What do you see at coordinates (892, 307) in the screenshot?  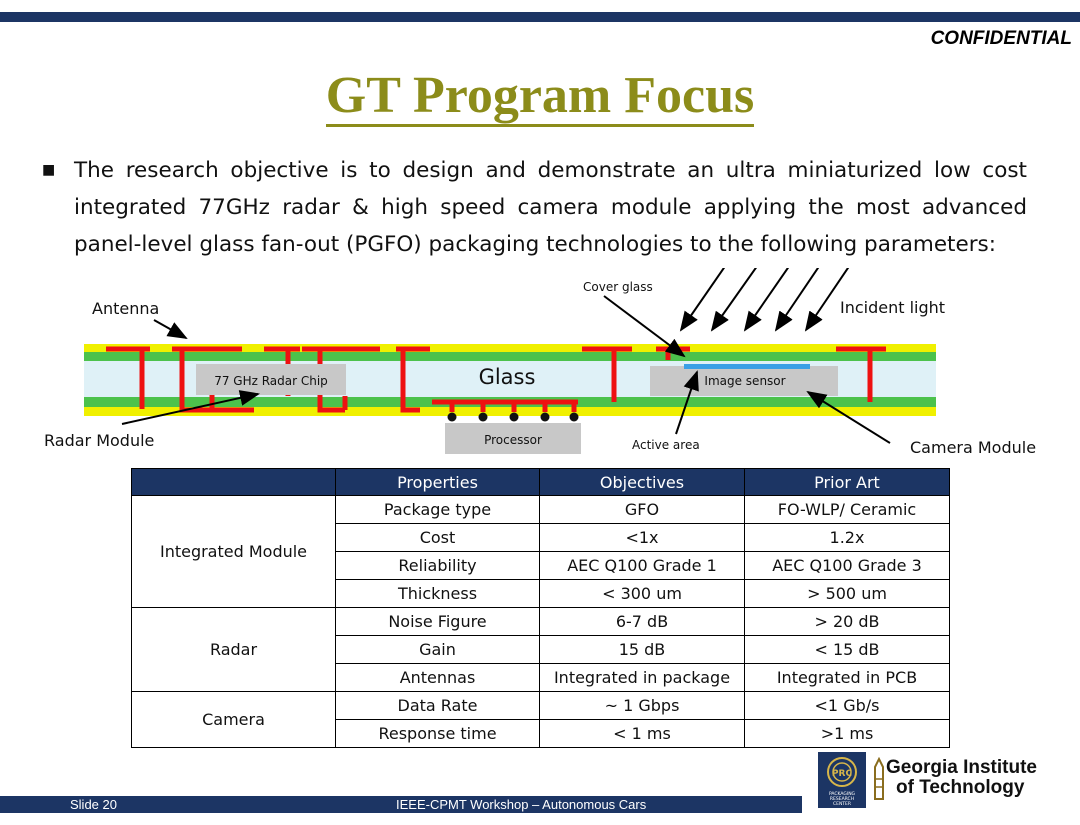 I see `incident-light-label: Incident light` at bounding box center [892, 307].